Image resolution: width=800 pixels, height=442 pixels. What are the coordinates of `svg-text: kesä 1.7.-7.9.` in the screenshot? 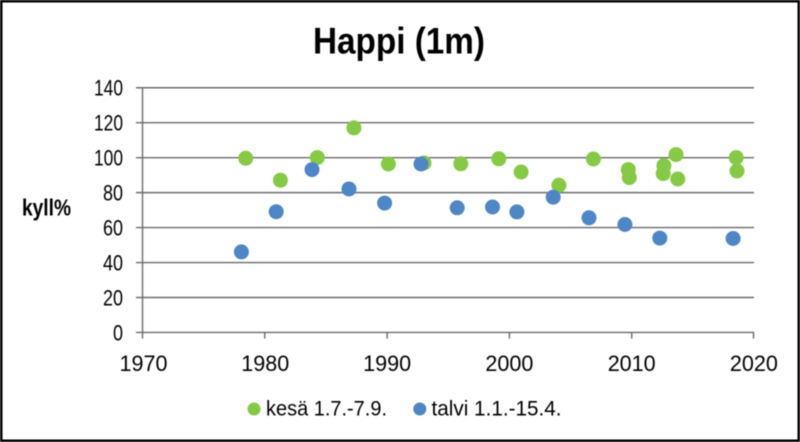 It's located at (326, 408).